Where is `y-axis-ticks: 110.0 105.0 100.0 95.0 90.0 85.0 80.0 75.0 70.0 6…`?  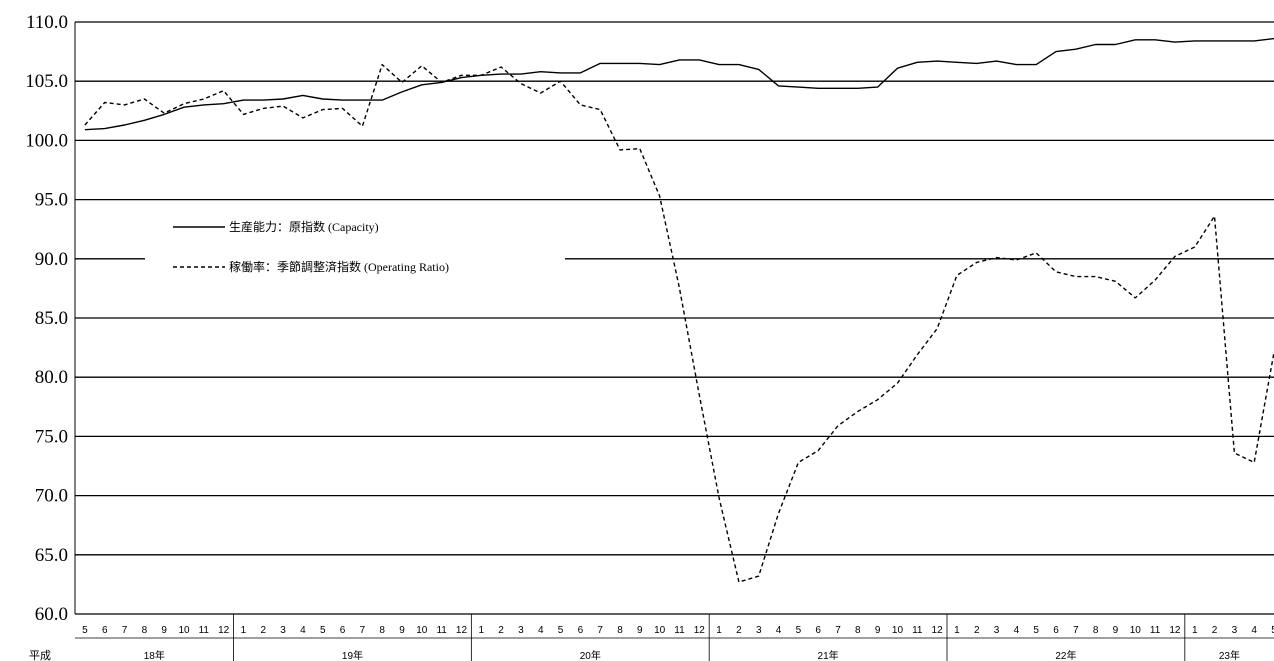
y-axis-ticks: 110.0 105.0 100.0 95.0 90.0 85.0 80.0 75.0 70.0 6… is located at coordinates (46, 318).